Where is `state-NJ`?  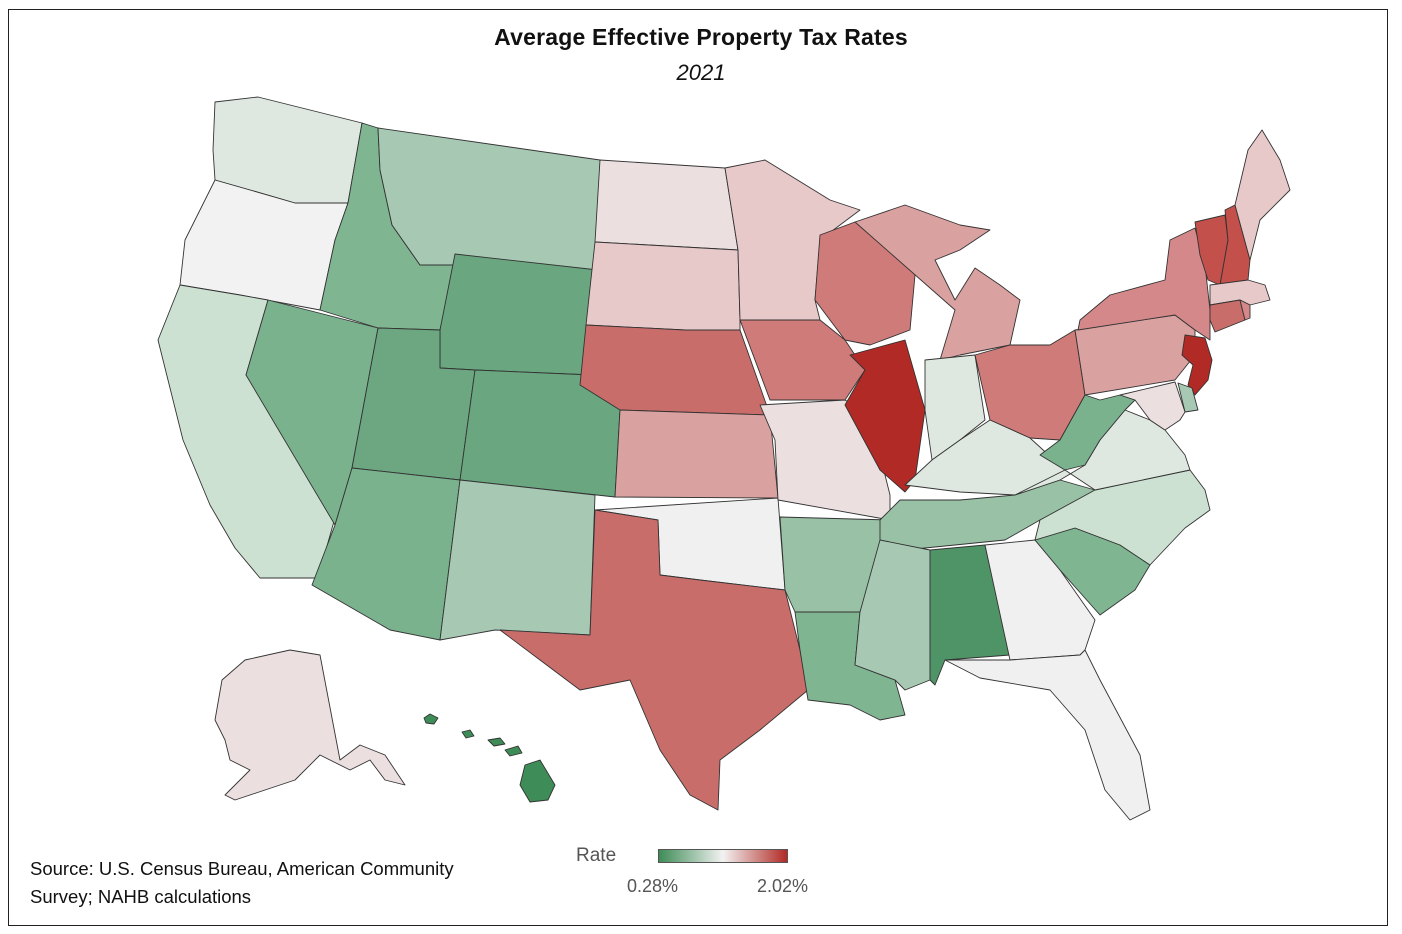 state-NJ is located at coordinates (1197, 365).